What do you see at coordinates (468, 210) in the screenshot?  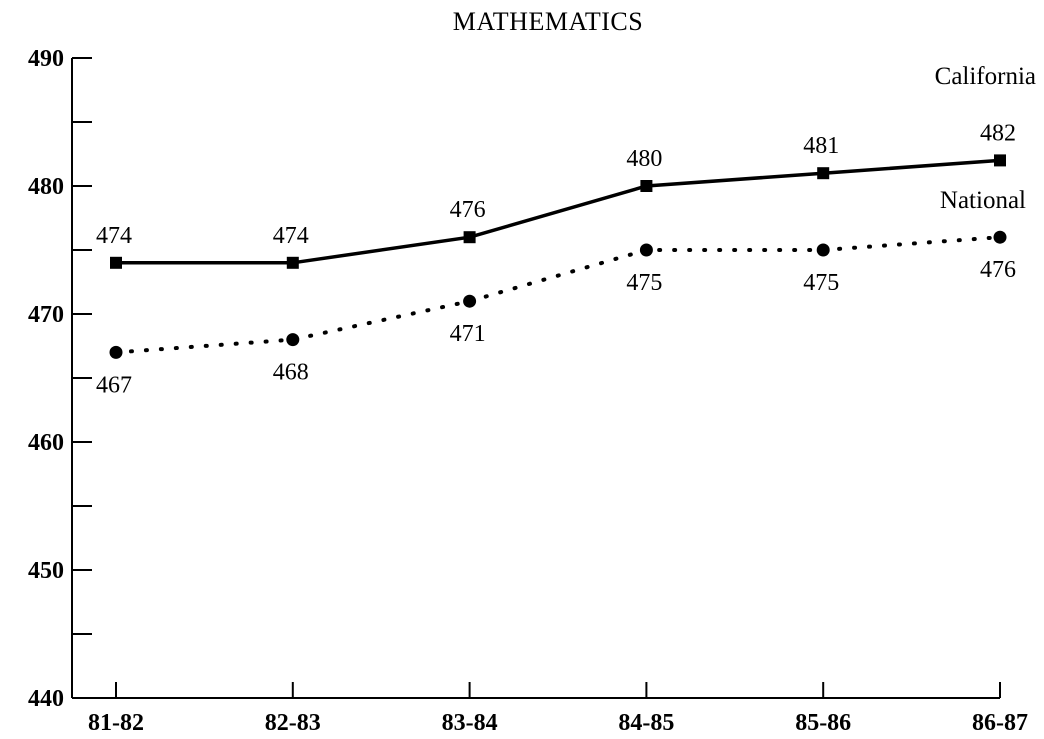 I see `california-data-label: 476` at bounding box center [468, 210].